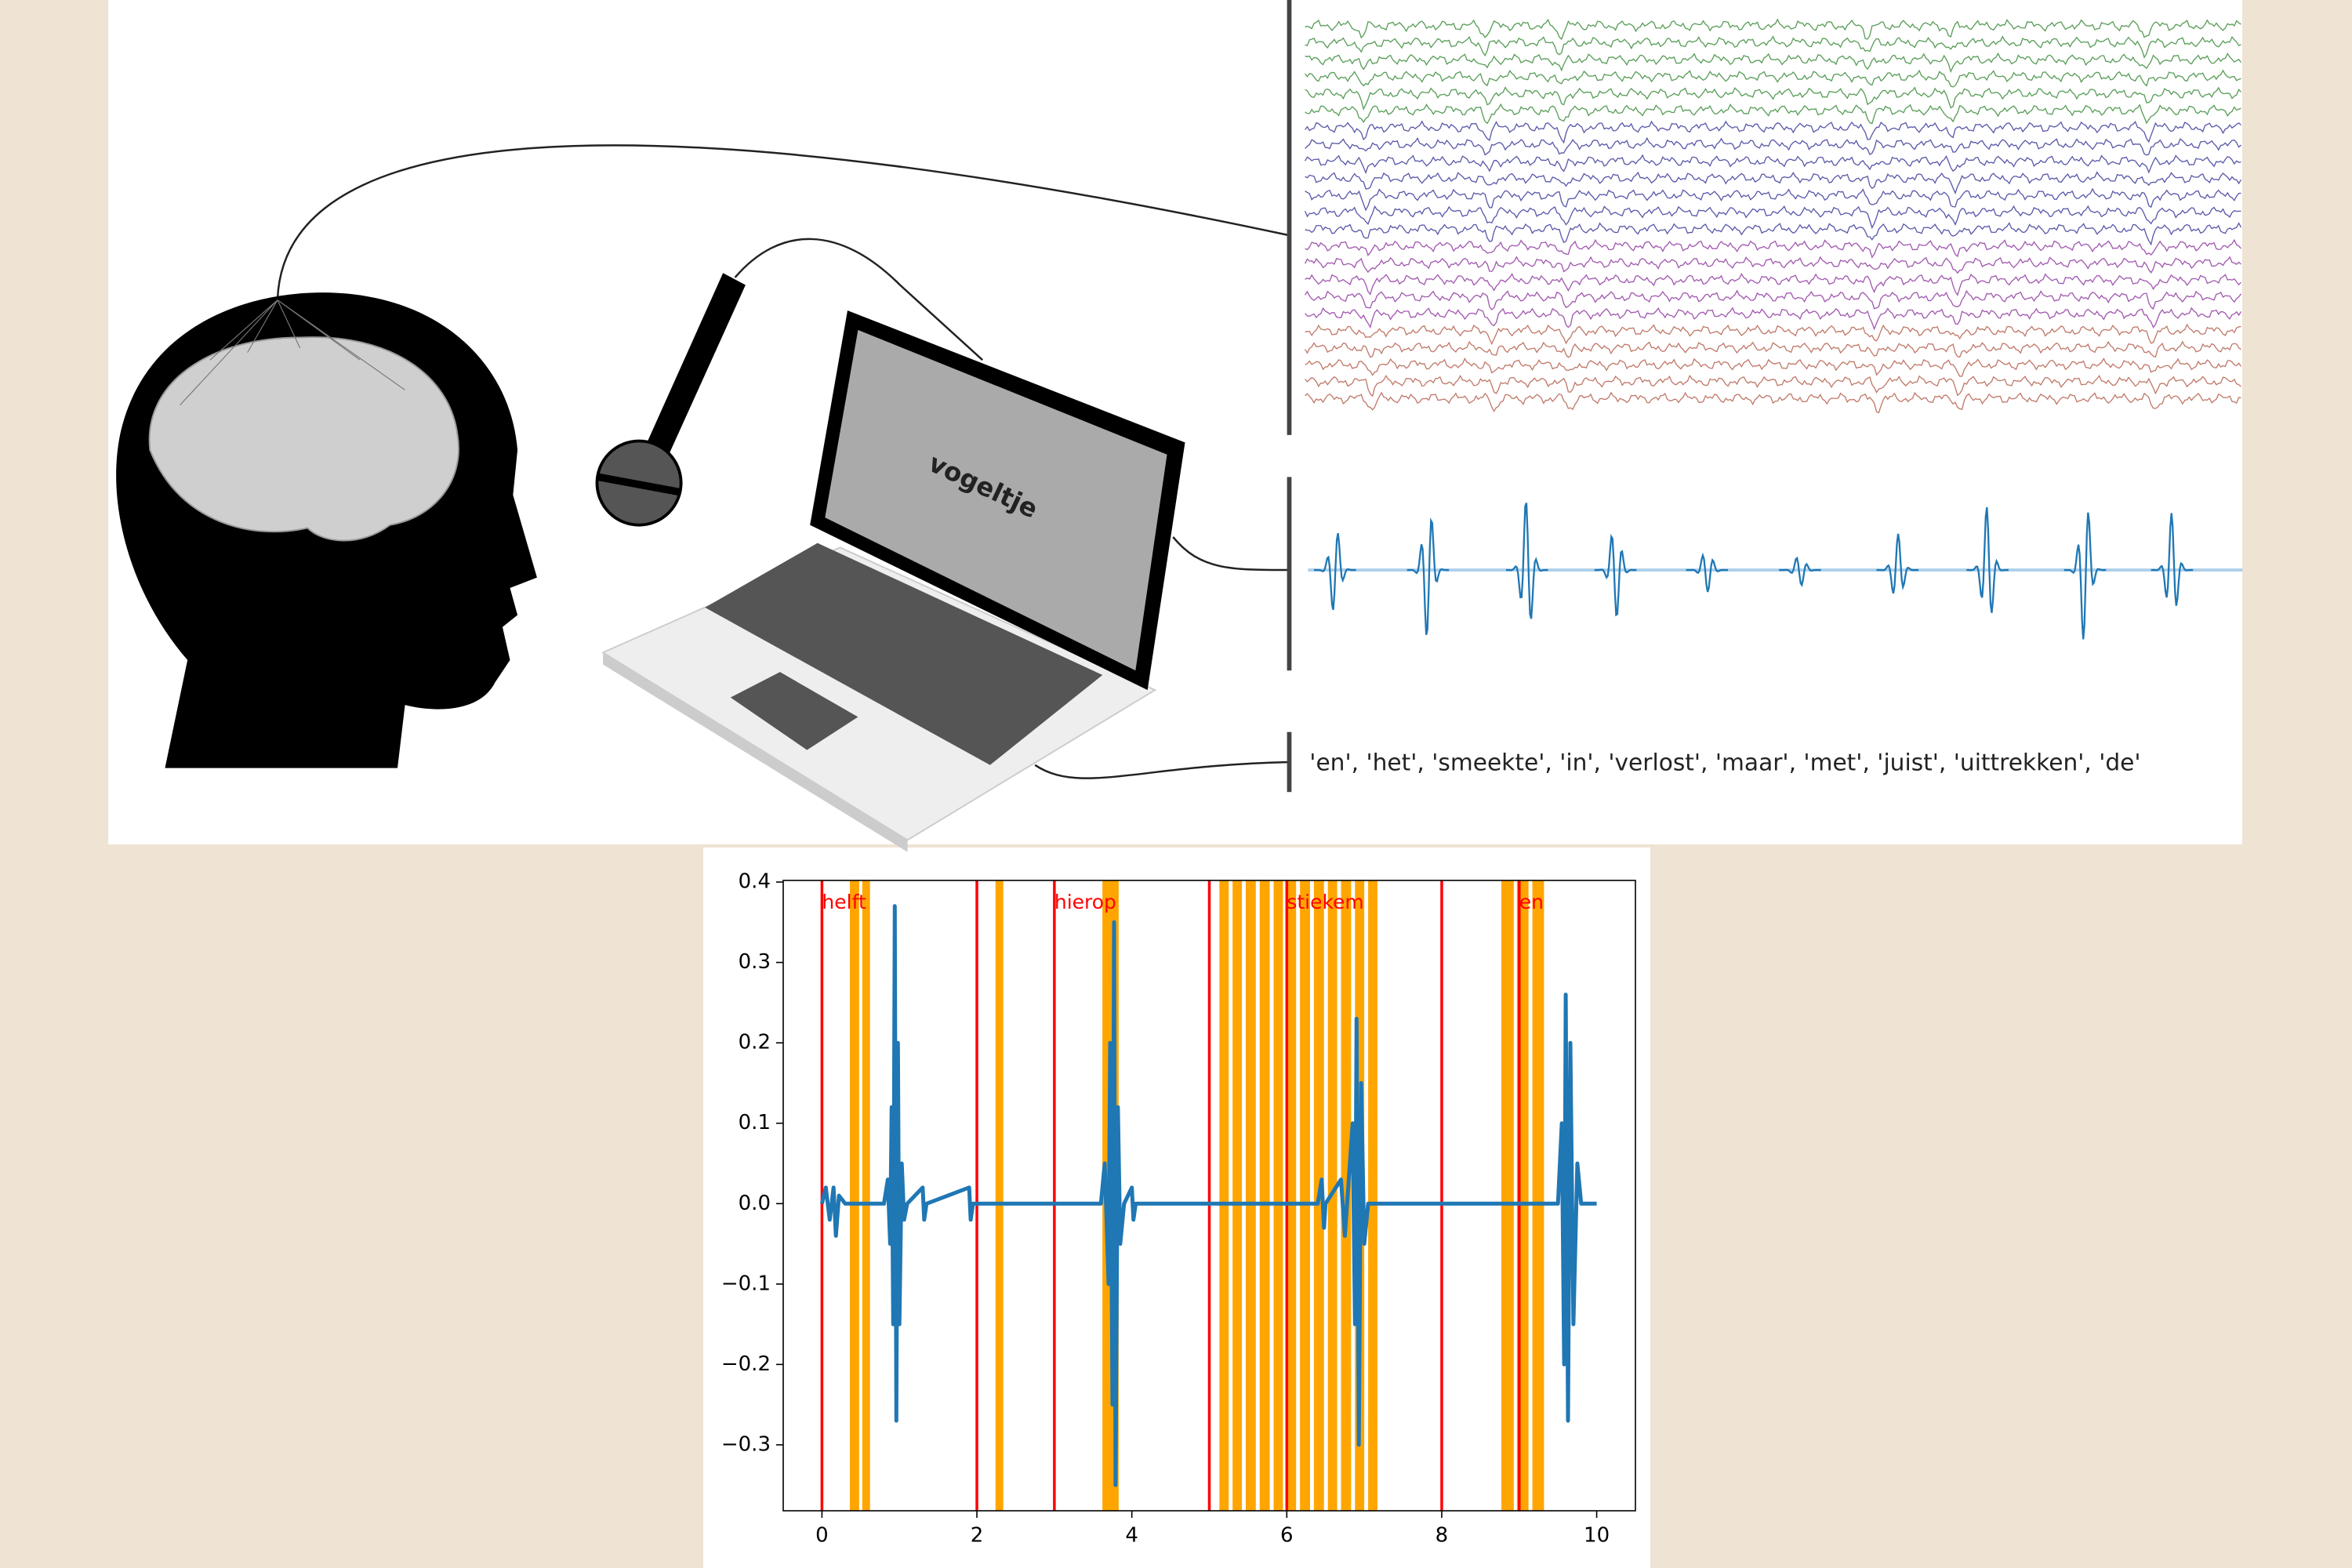  What do you see at coordinates (844, 902) in the screenshot?
I see `annotation: helft` at bounding box center [844, 902].